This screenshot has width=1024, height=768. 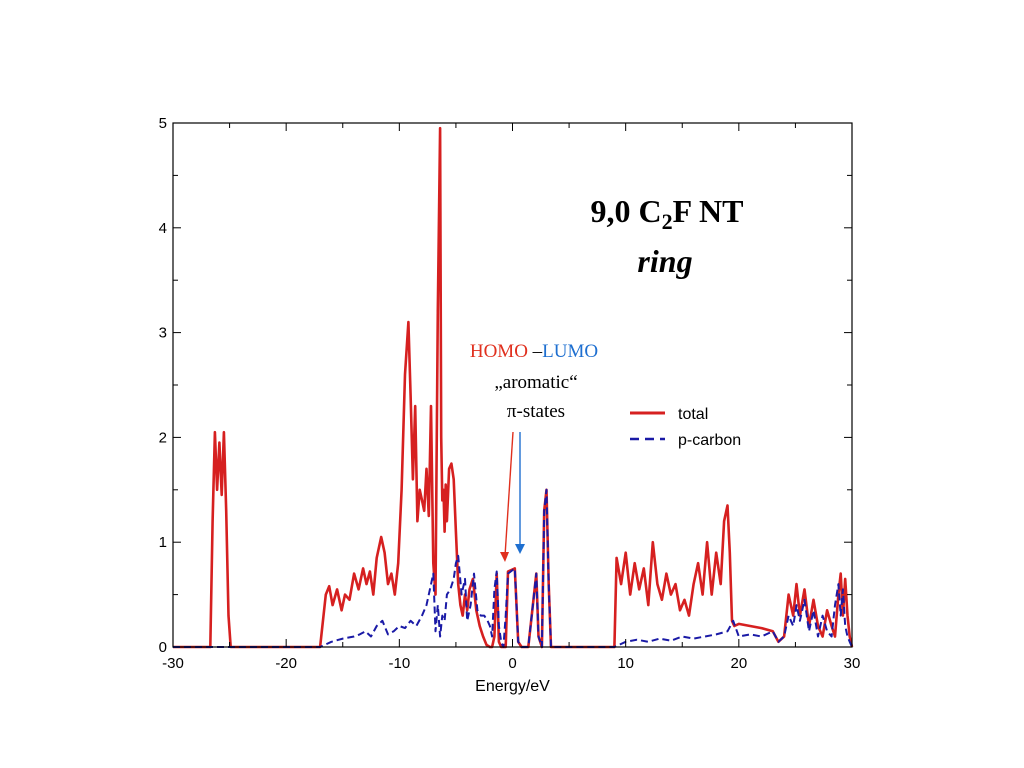 What do you see at coordinates (664, 261) in the screenshot?
I see `title-subtitle: ring` at bounding box center [664, 261].